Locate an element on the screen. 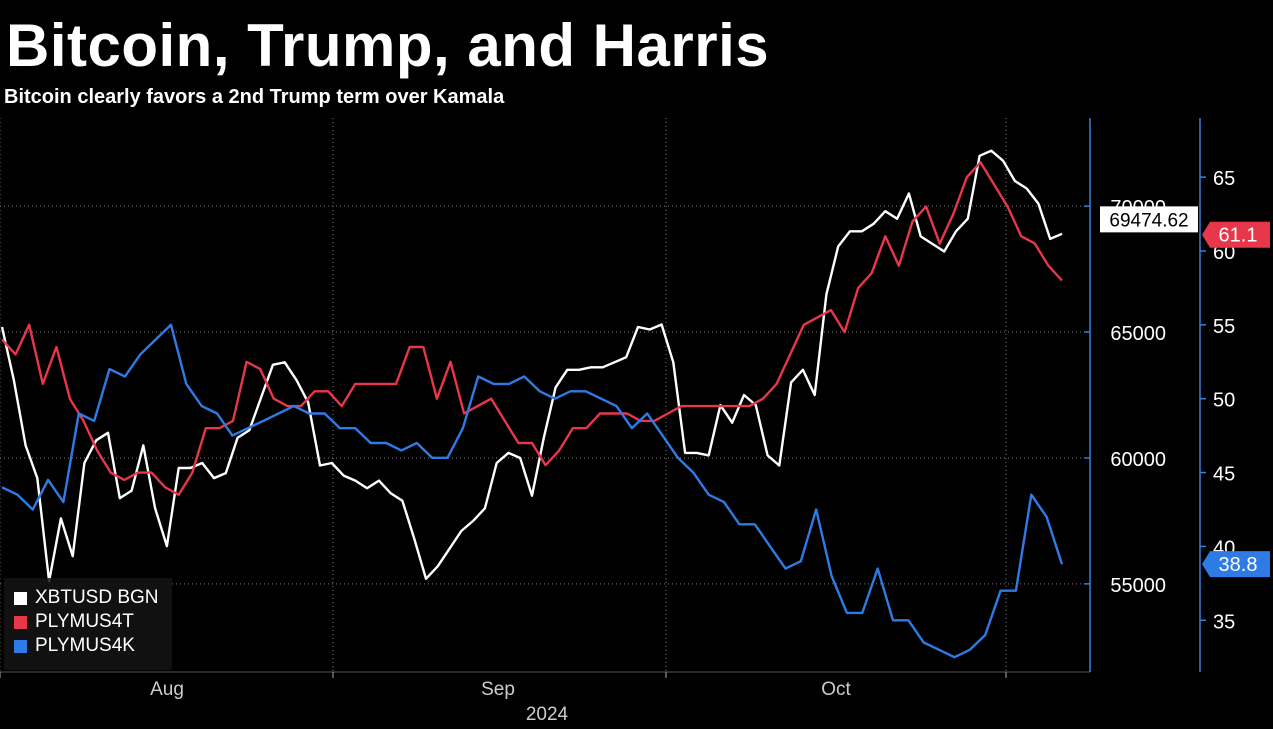 This screenshot has width=1273, height=729. legend-swatch-xbtusd is located at coordinates (20, 598).